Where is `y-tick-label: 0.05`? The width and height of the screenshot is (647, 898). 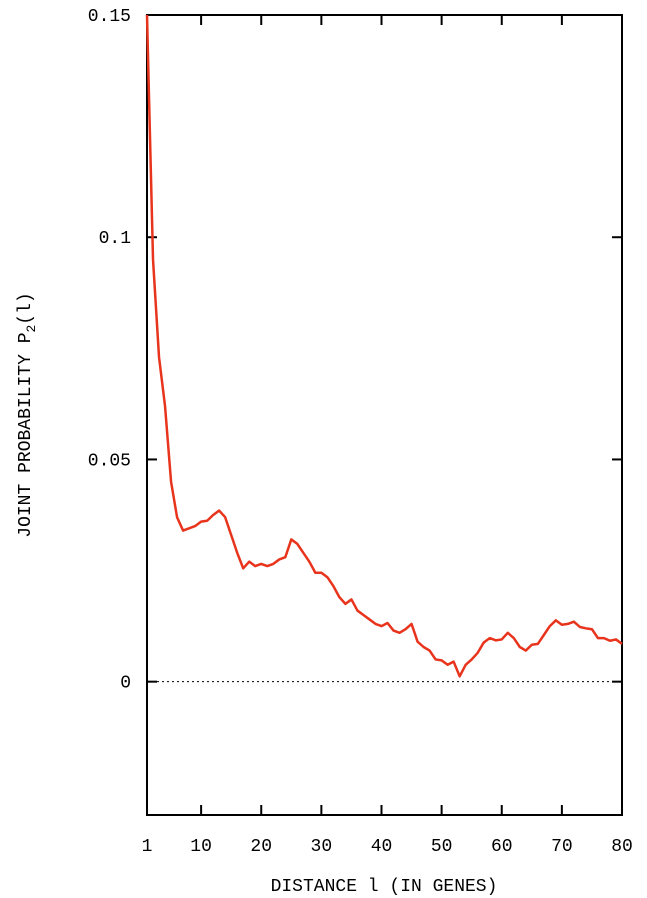 y-tick-label: 0.05 is located at coordinates (109, 461).